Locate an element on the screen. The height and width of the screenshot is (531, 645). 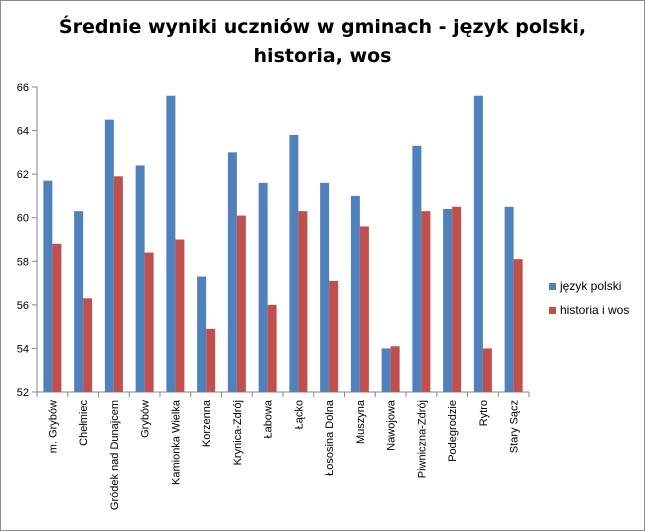
category-label: m. Grybów is located at coordinates (53, 426).